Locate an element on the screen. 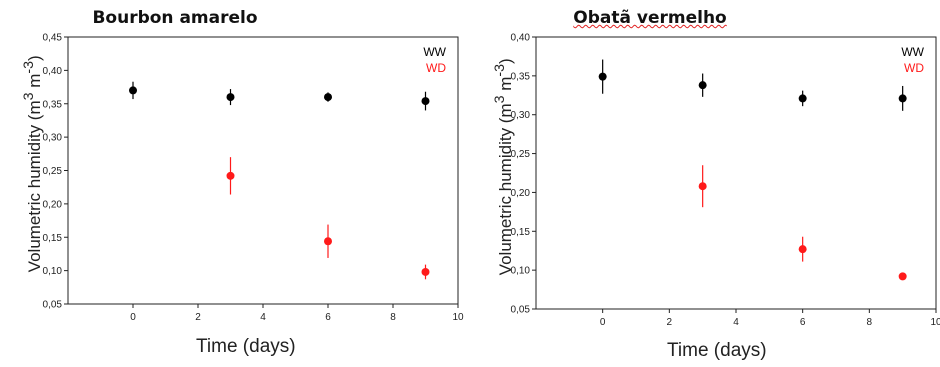 This screenshot has height=367, width=940. chart-title: Bourbon amarelo is located at coordinates (175, 18).